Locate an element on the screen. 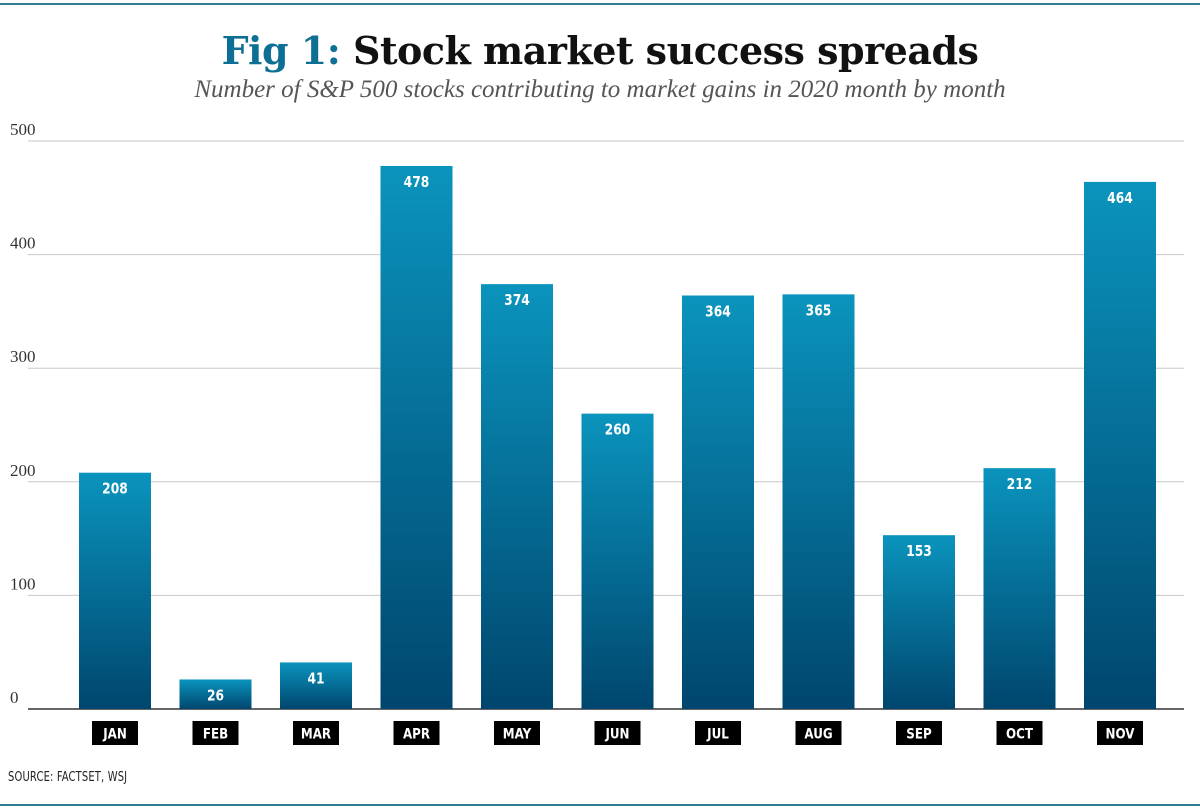  x-tick-label: JUN is located at coordinates (617, 735).